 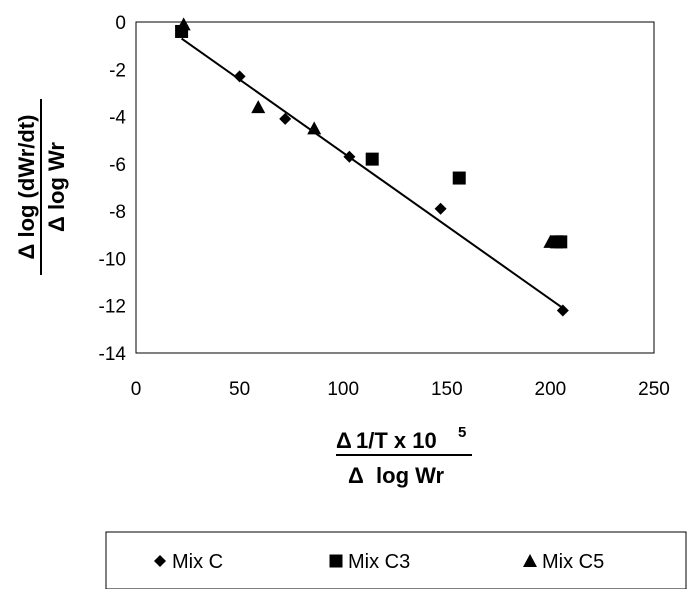 I want to click on x-axis-label-delta: Δ, so click(x=344, y=440).